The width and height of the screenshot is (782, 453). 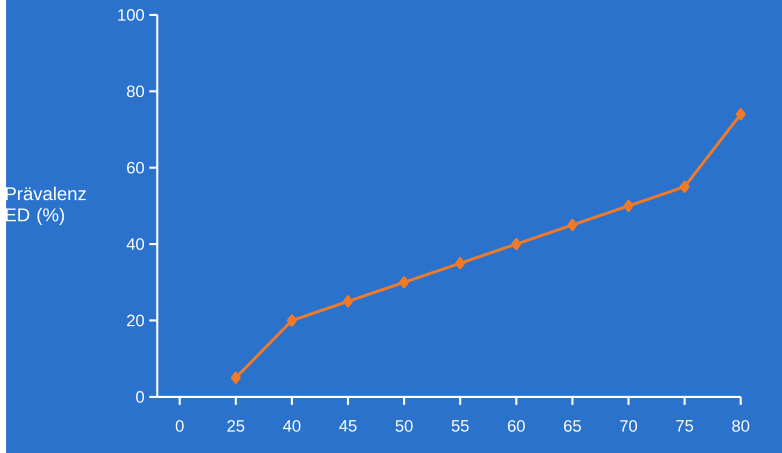 What do you see at coordinates (135, 244) in the screenshot?
I see `y-tick-label: 40` at bounding box center [135, 244].